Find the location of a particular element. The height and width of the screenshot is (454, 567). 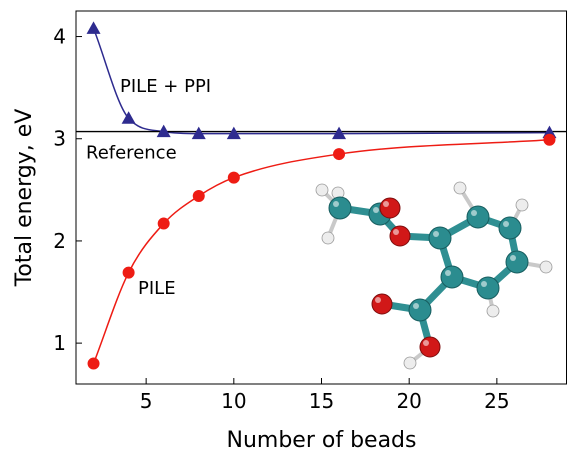

x-tick-label: 10 is located at coordinates (233, 401).